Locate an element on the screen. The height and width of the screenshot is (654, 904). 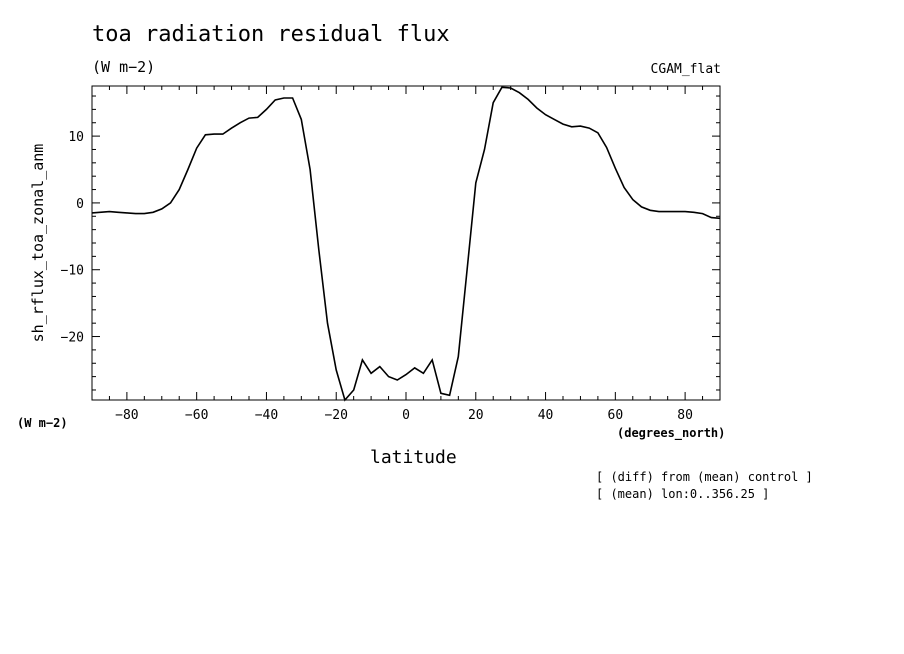
chart-subtitle-units: (W m−2) is located at coordinates (124, 67).